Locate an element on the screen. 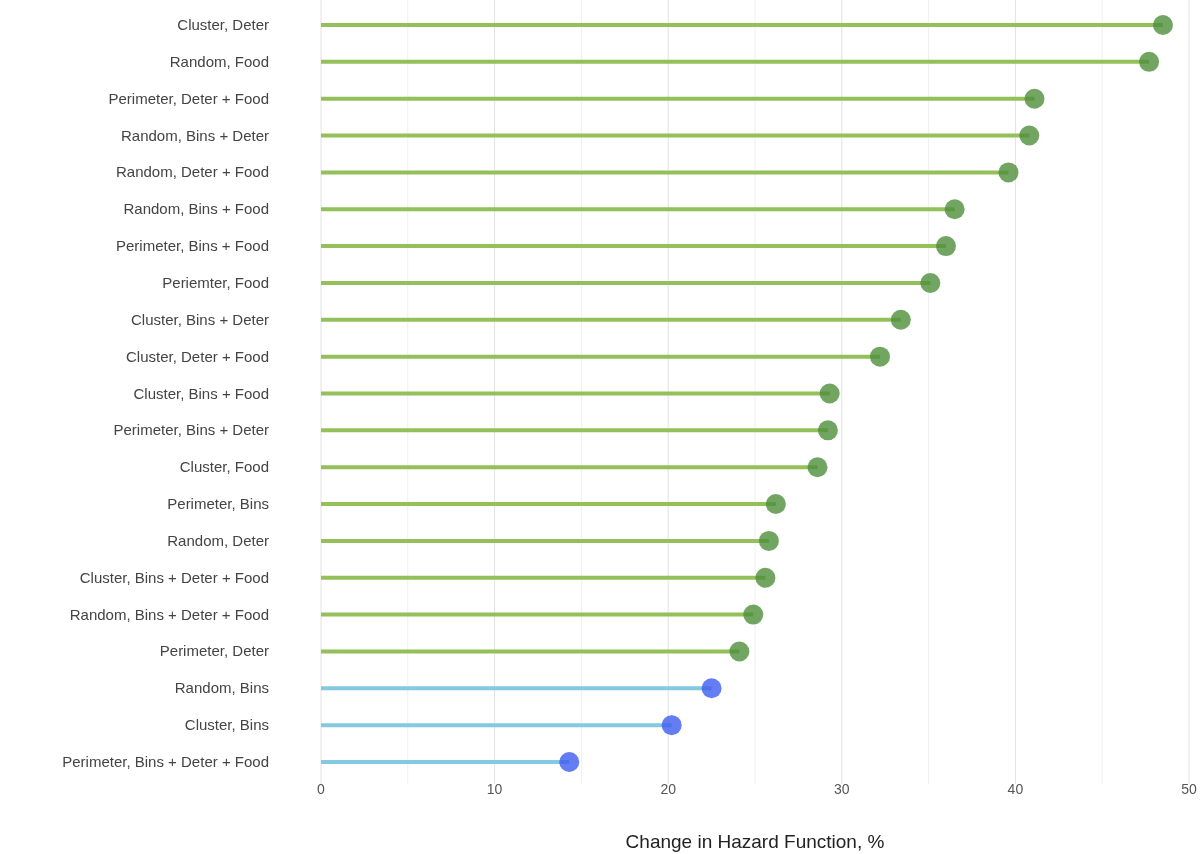 Image resolution: width=1203 pixels, height=854 pixels. y-tick-label: Cluster, Deter is located at coordinates (223, 24).